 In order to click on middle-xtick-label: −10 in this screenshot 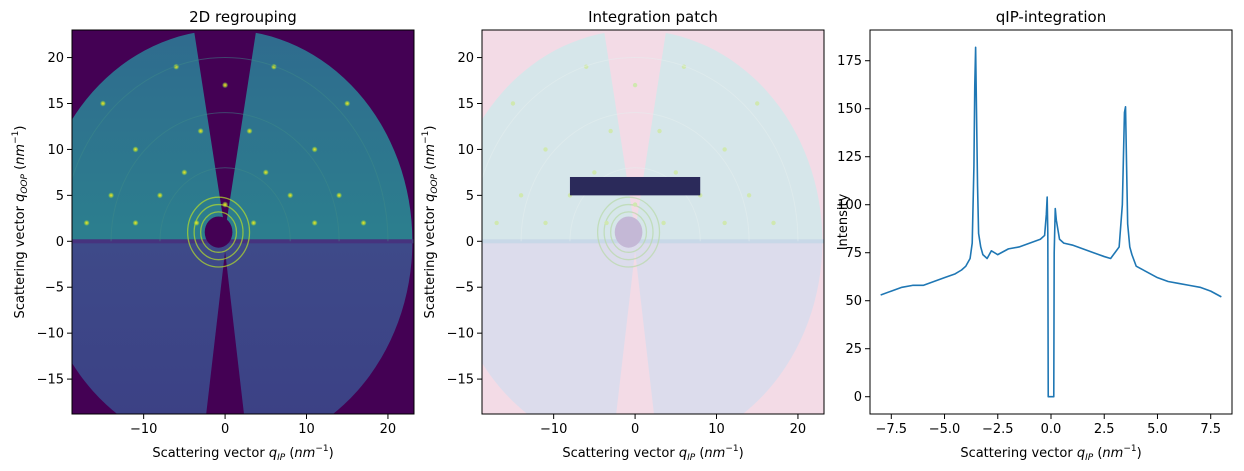, I will do `click(553, 429)`.